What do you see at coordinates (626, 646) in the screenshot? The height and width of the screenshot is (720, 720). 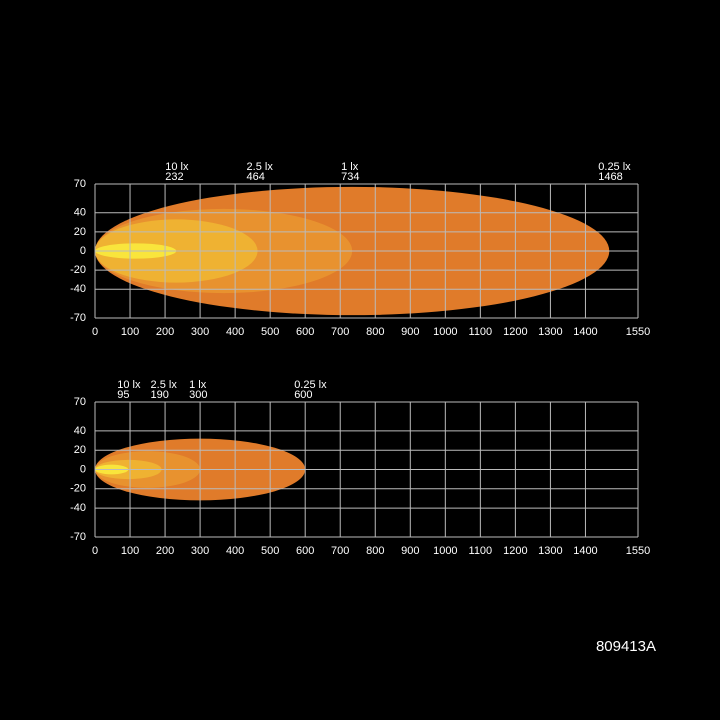 I see `code-label: 809413A` at bounding box center [626, 646].